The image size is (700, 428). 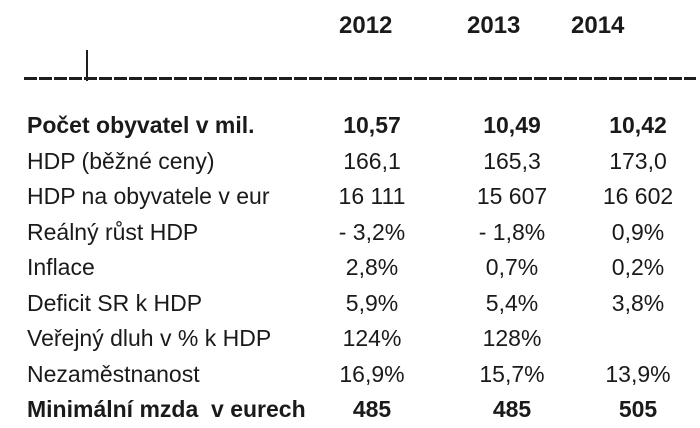 I want to click on value-2013: 128%, so click(x=512, y=338).